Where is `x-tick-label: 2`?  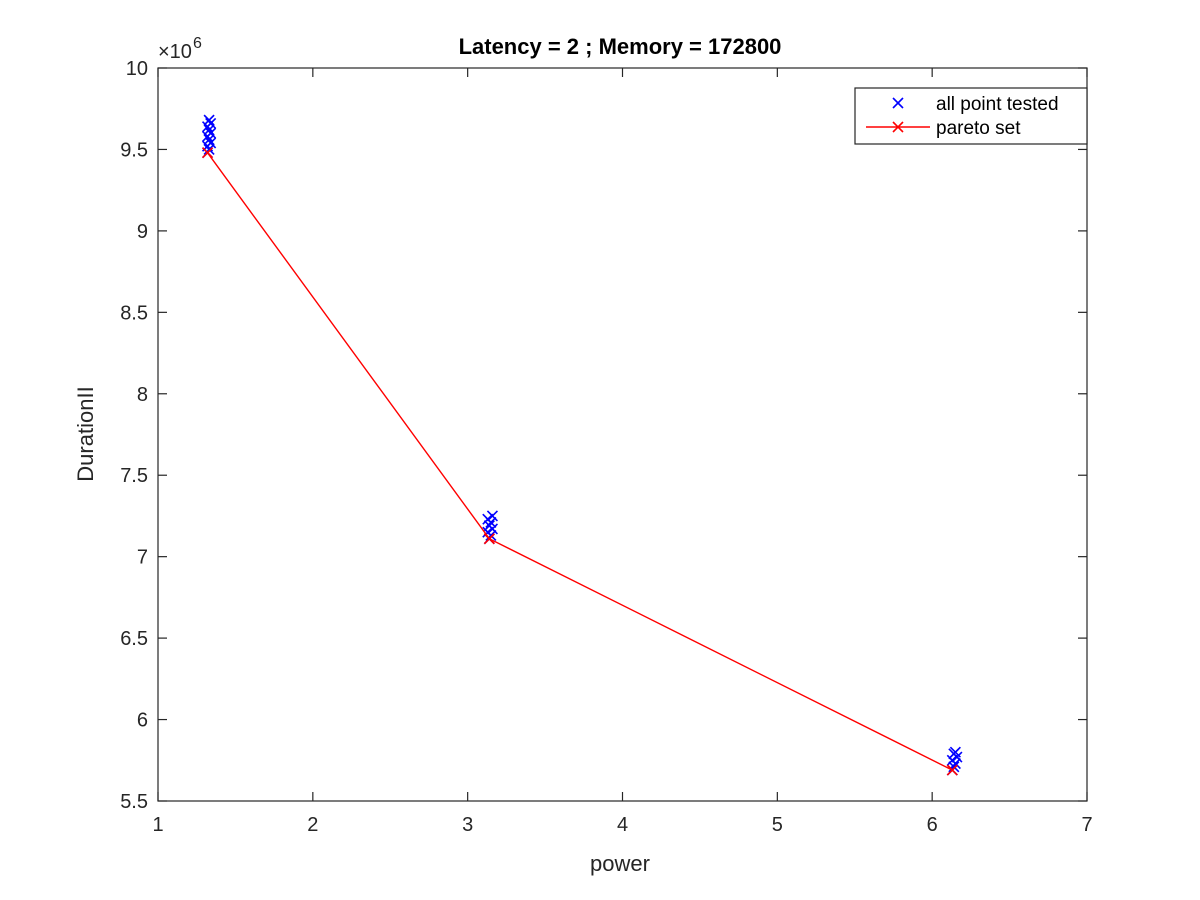 x-tick-label: 2 is located at coordinates (312, 825).